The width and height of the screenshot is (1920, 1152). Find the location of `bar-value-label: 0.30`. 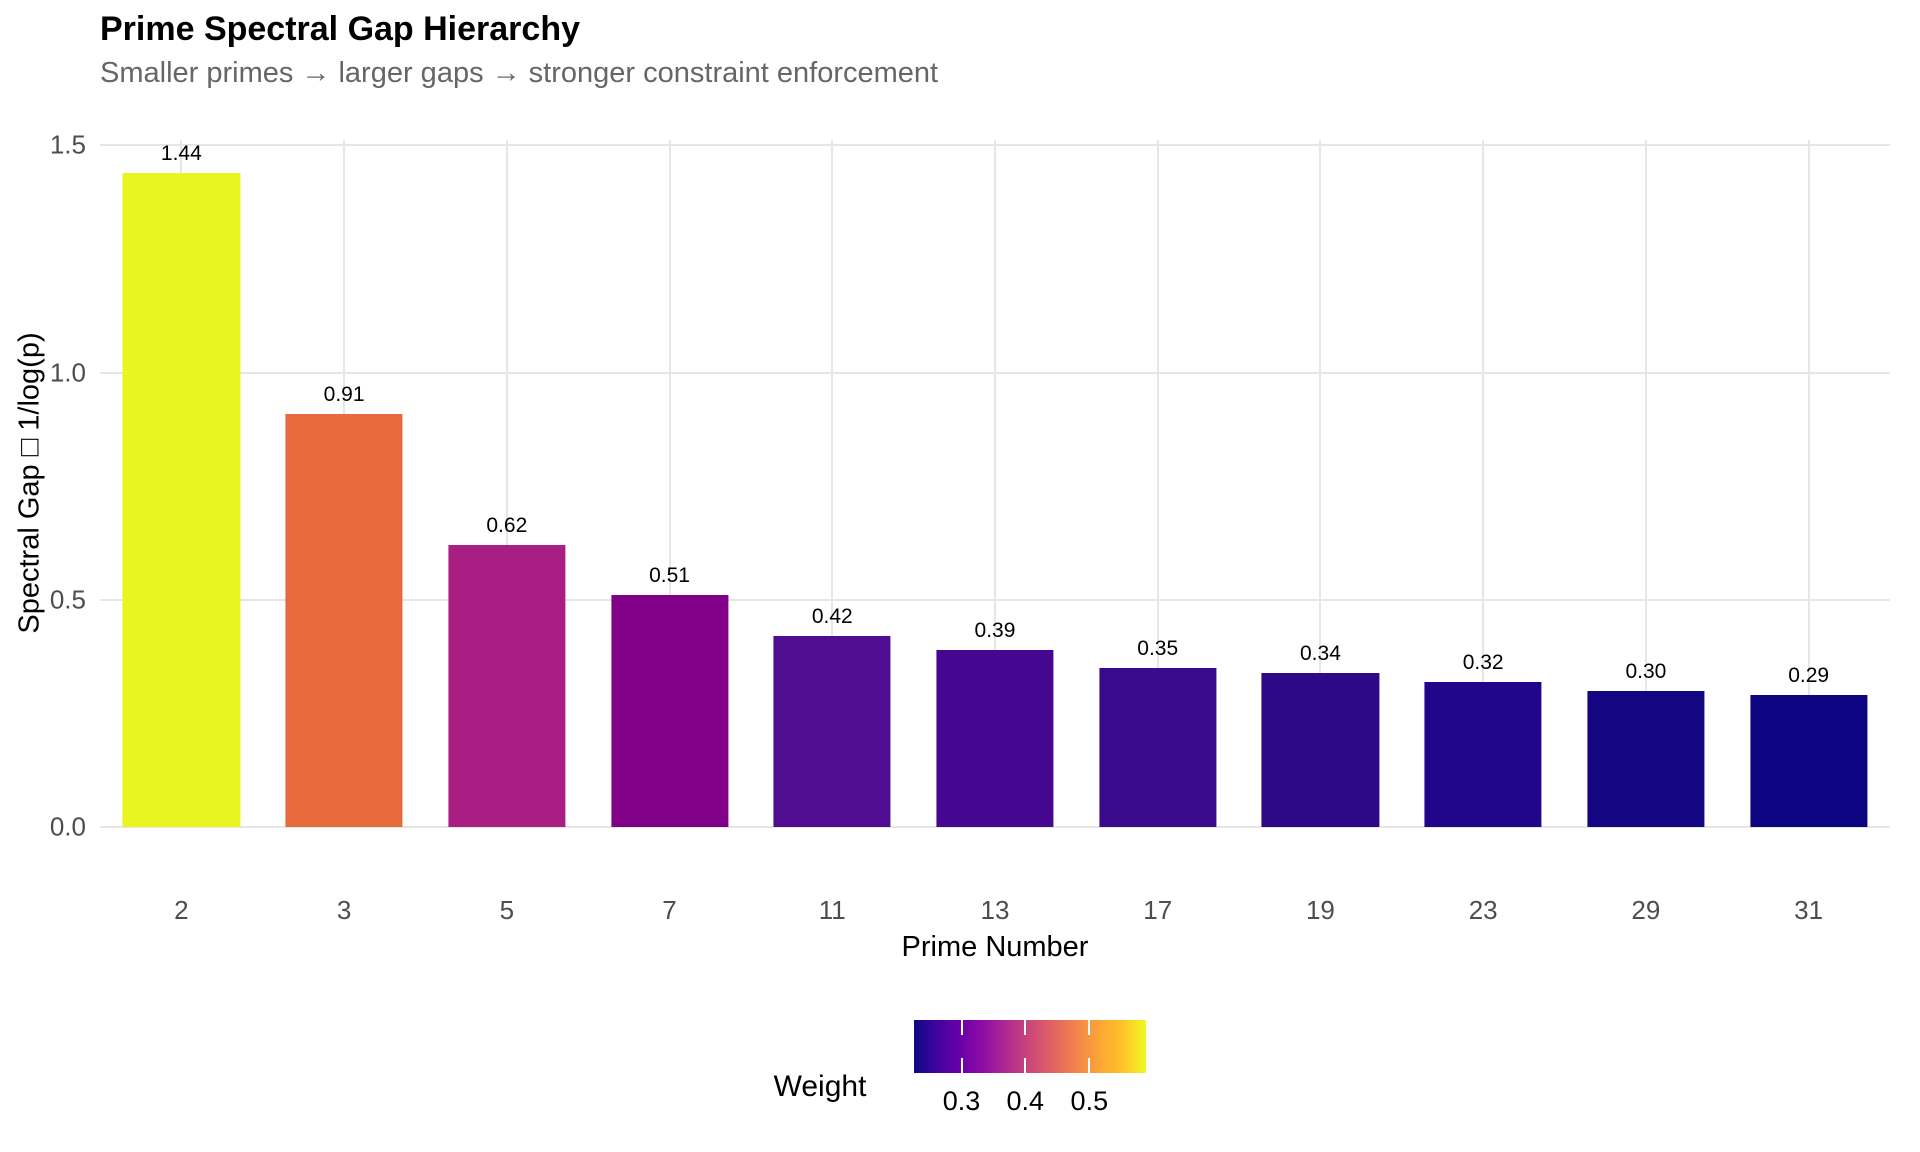

bar-value-label: 0.30 is located at coordinates (1646, 671).